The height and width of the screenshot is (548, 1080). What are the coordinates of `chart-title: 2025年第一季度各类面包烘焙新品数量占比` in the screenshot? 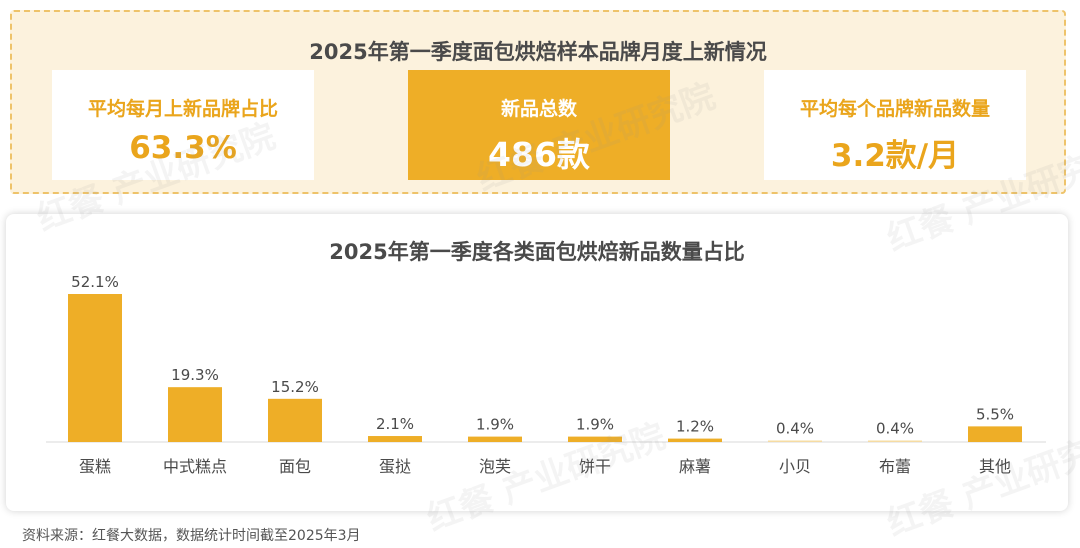 It's located at (537, 252).